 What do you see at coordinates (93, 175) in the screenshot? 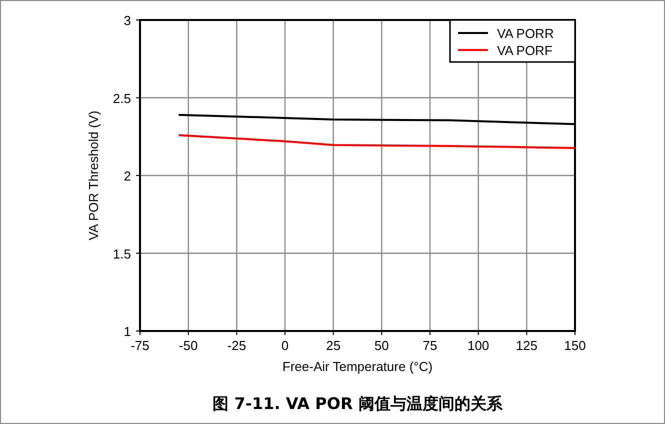
I see `y-axis-title: VA POR Threshold (V)` at bounding box center [93, 175].